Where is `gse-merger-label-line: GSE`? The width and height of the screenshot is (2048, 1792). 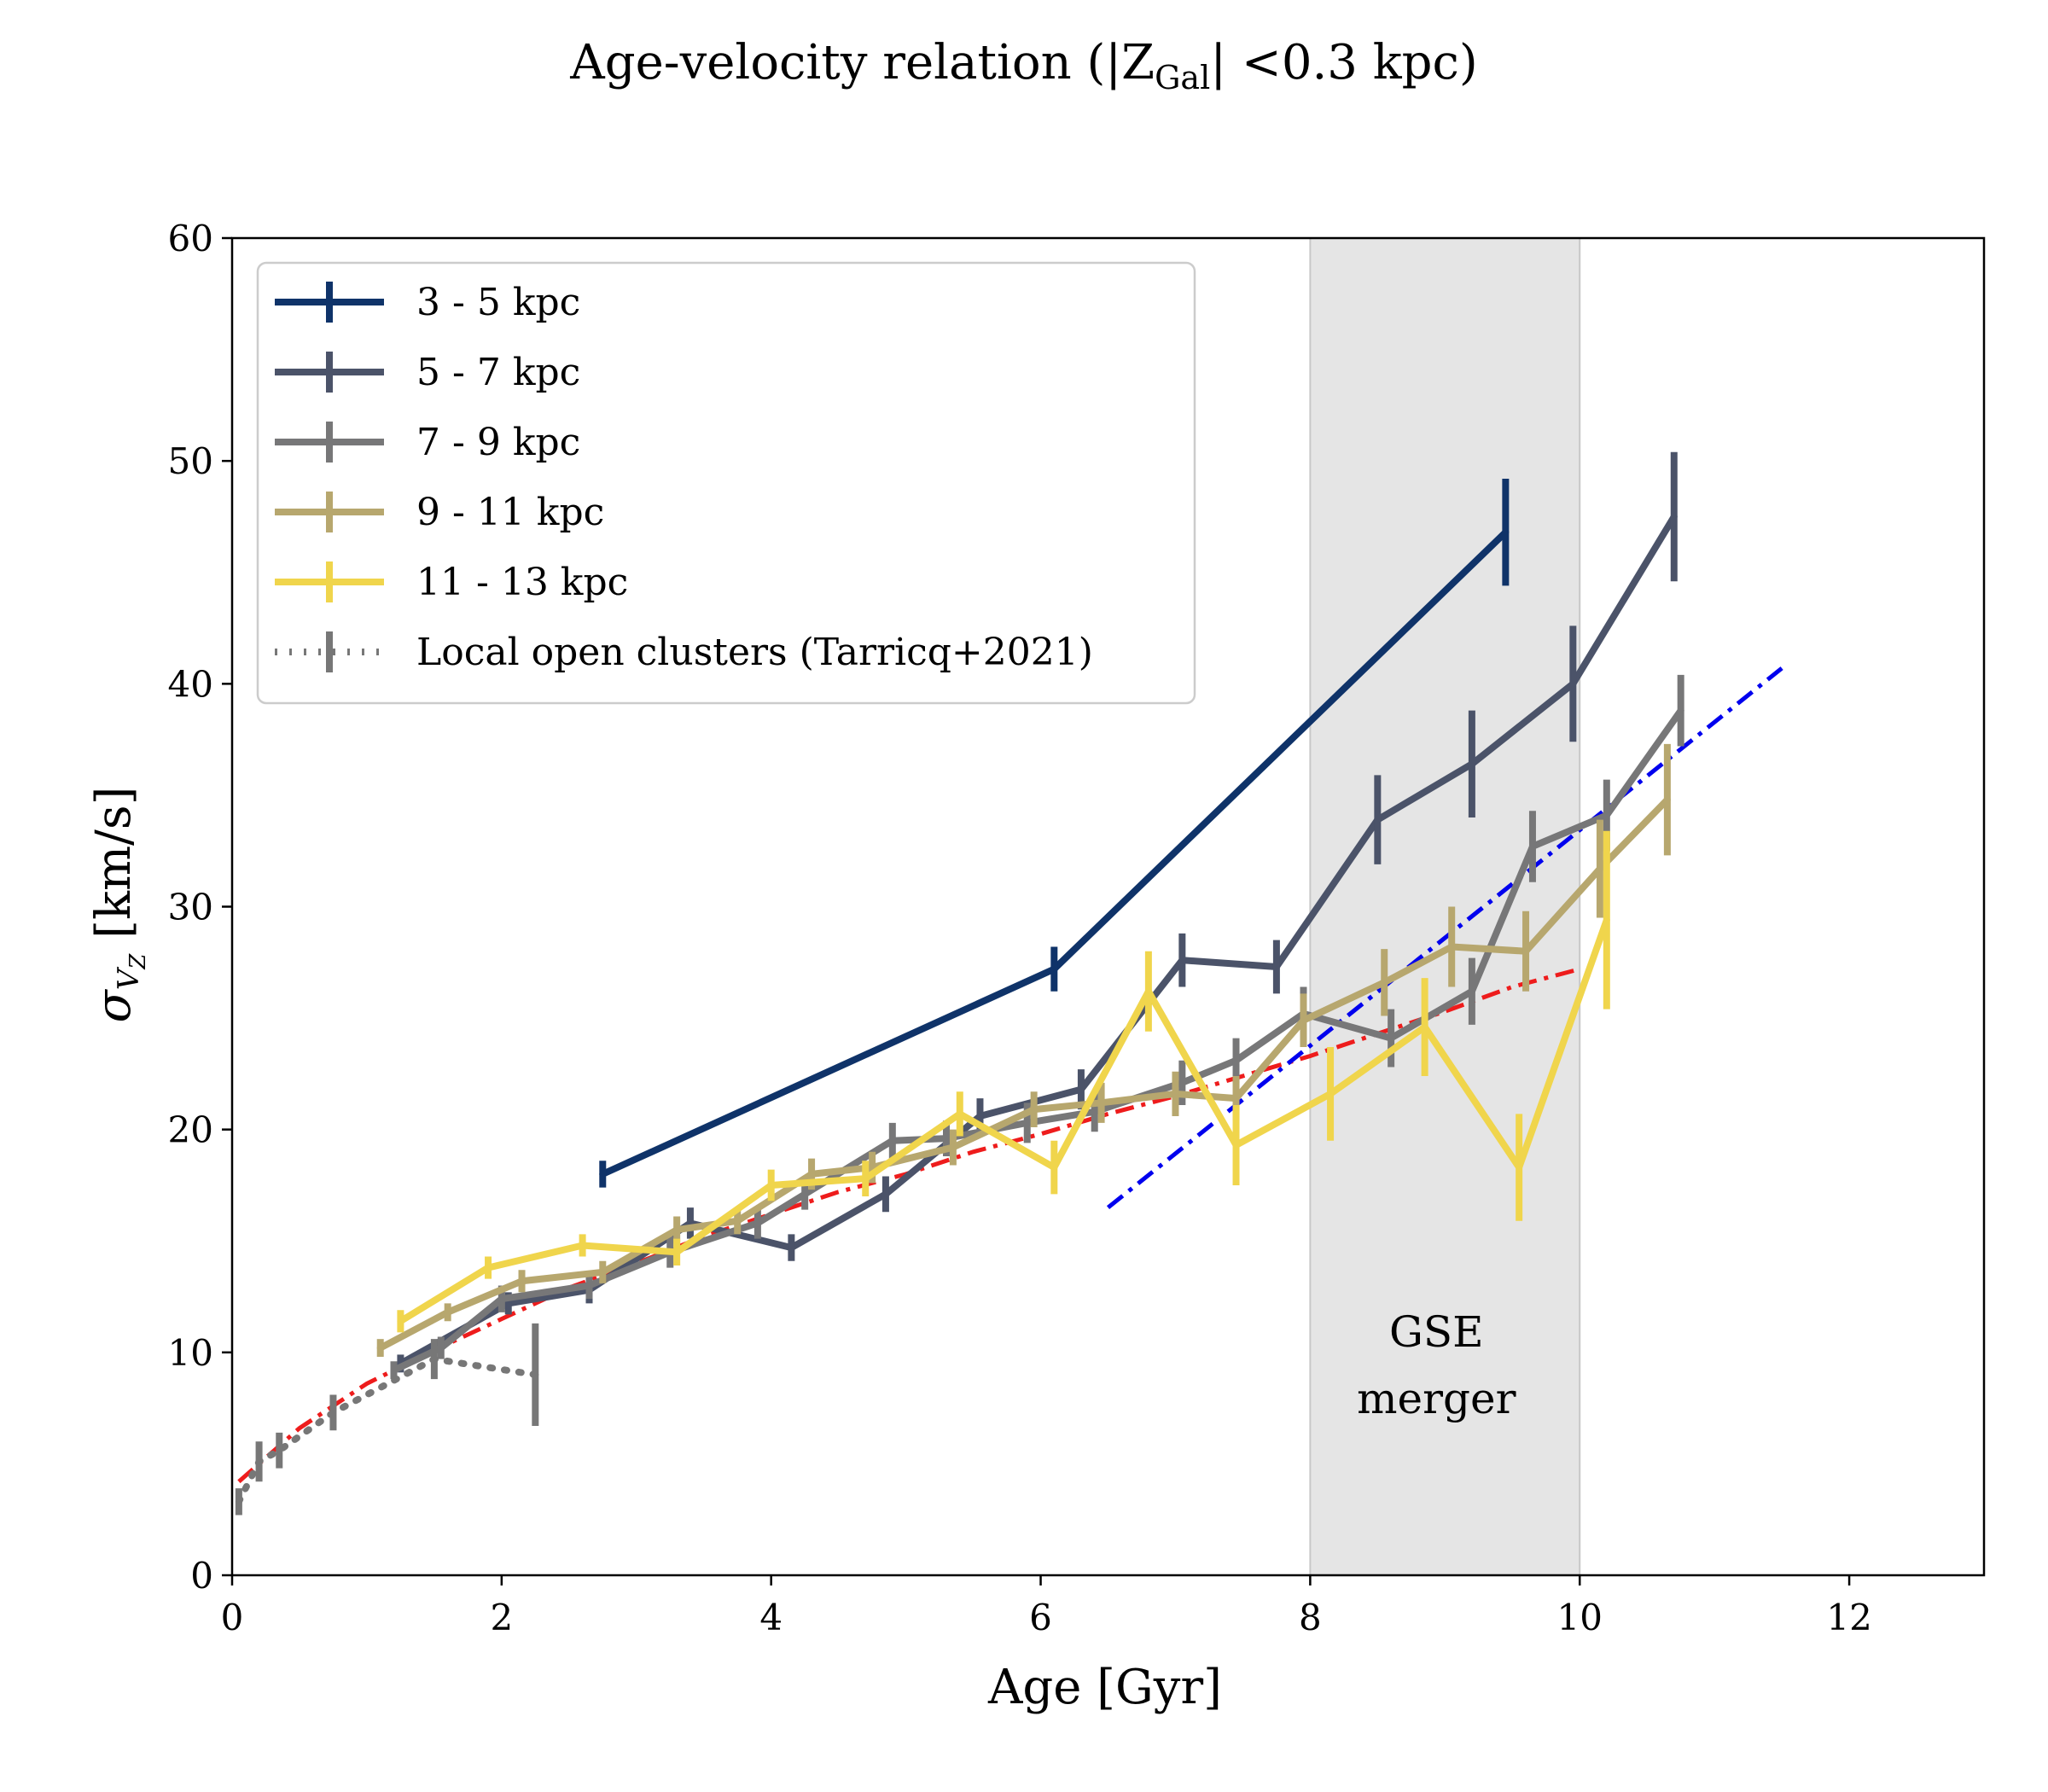 gse-merger-label-line: GSE is located at coordinates (1436, 1332).